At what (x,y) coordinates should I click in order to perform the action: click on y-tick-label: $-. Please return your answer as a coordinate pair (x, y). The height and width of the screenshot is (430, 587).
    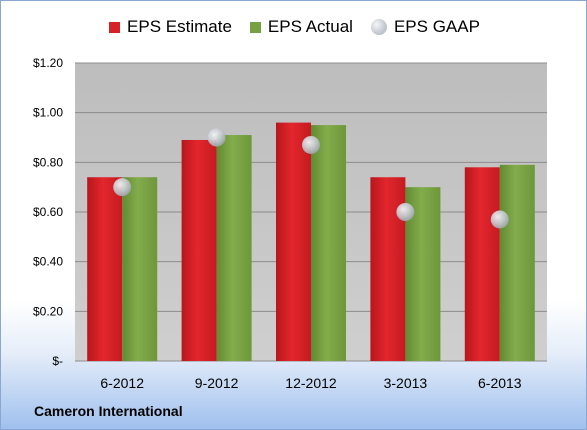
    Looking at the image, I should click on (57, 361).